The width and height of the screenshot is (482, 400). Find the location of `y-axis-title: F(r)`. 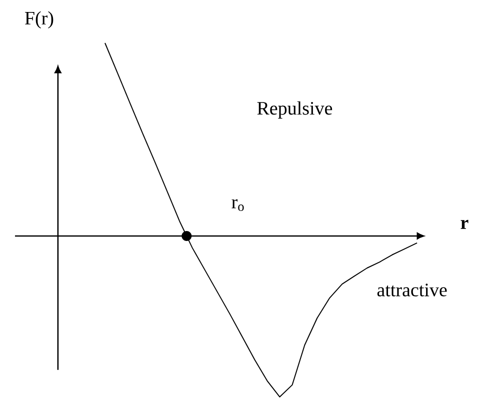

y-axis-title: F(r) is located at coordinates (39, 19).